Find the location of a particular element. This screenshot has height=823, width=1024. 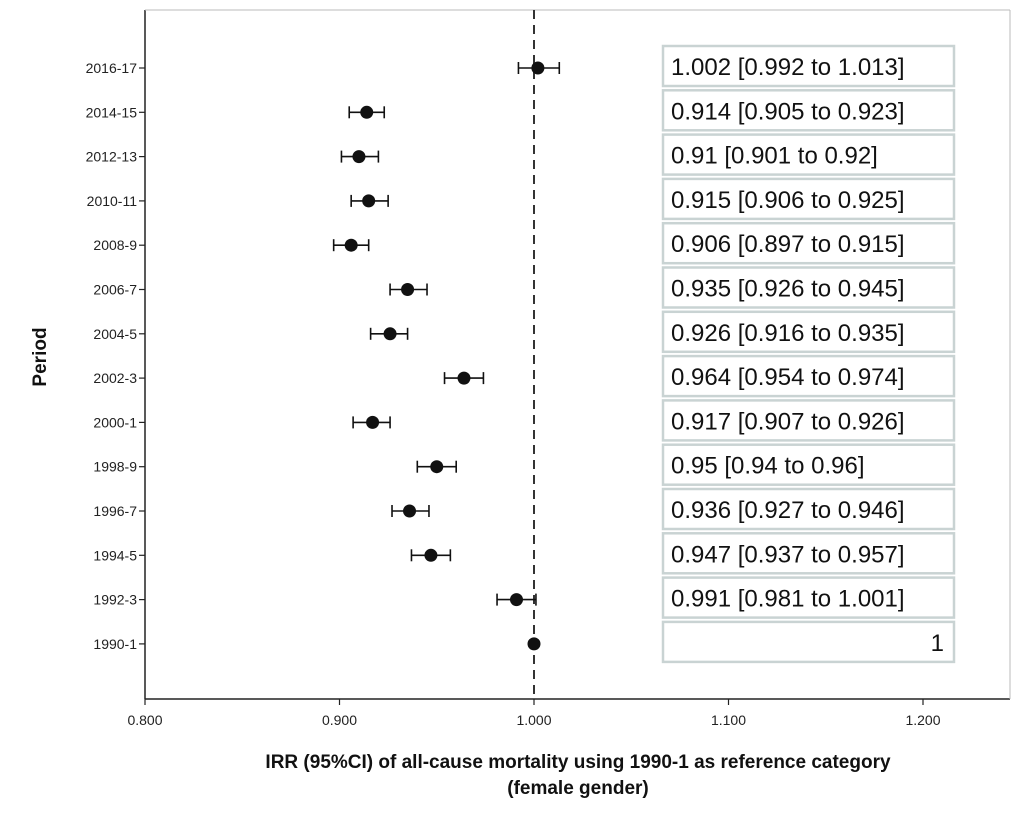

x-axis-ticks: 0.800 0.900 1.000 1.100 1.200 is located at coordinates (534, 713).